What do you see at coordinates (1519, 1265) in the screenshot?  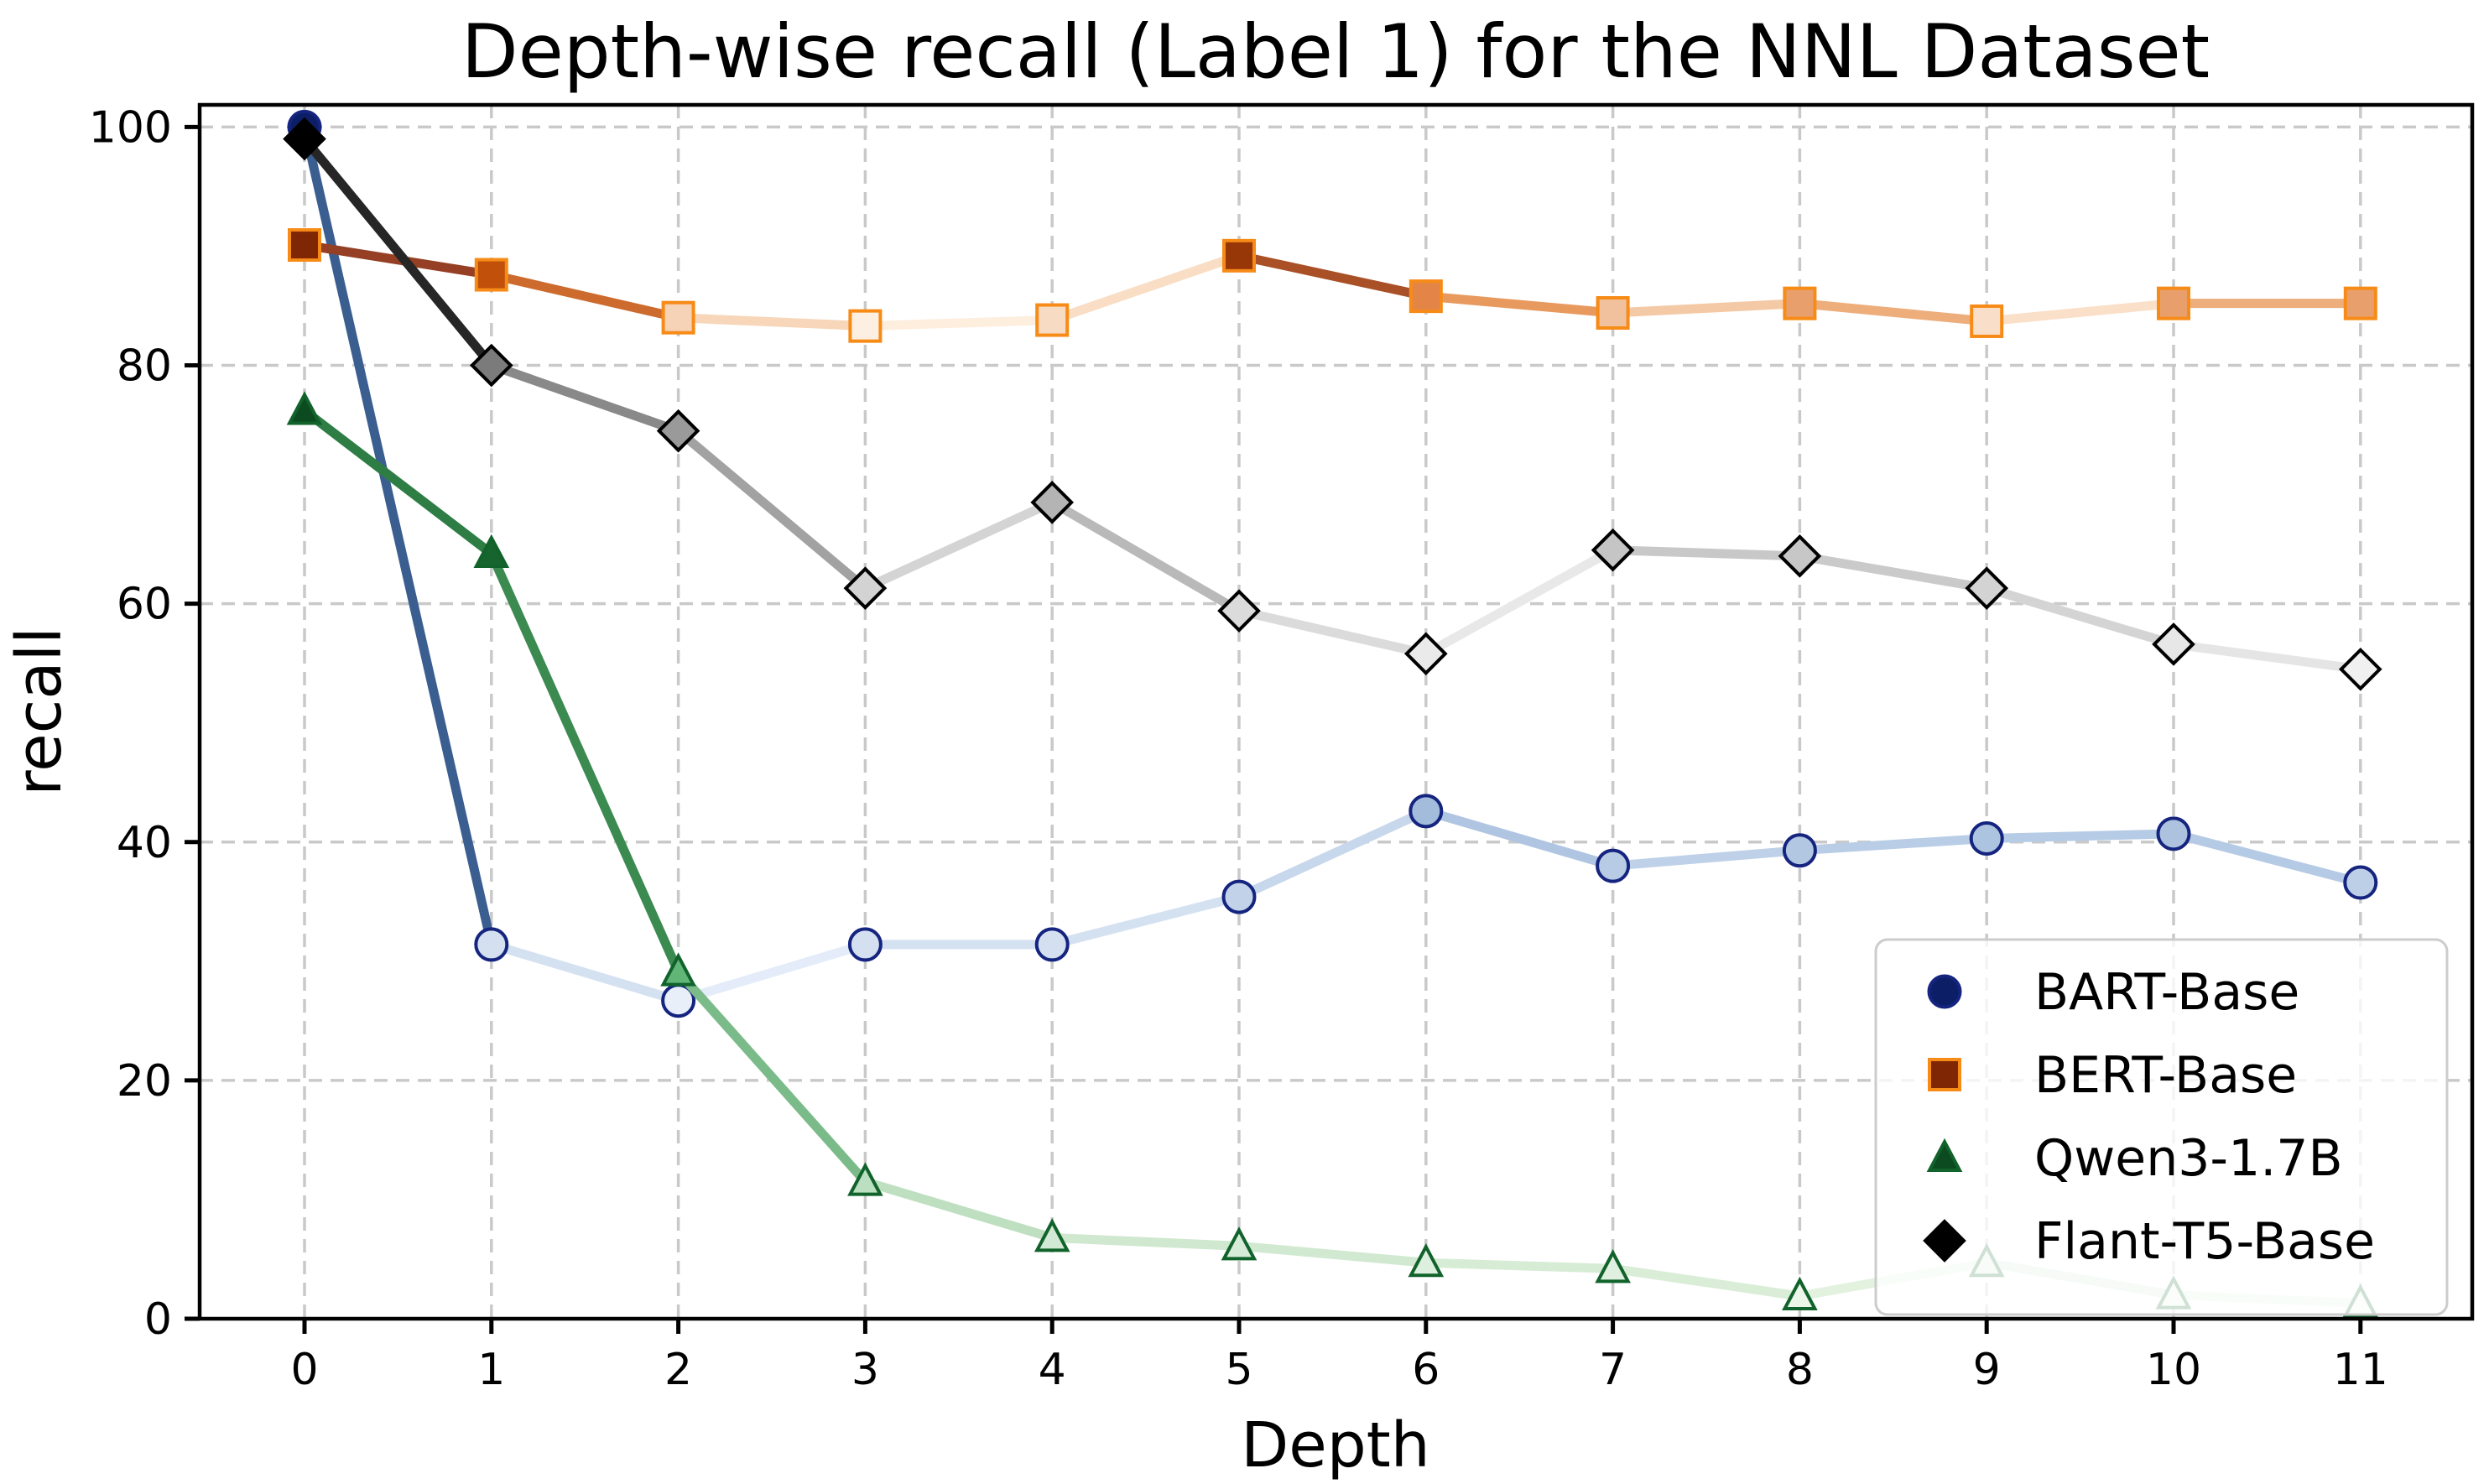 I see `series-Qwen3-1.7B-segment-6` at bounding box center [1519, 1265].